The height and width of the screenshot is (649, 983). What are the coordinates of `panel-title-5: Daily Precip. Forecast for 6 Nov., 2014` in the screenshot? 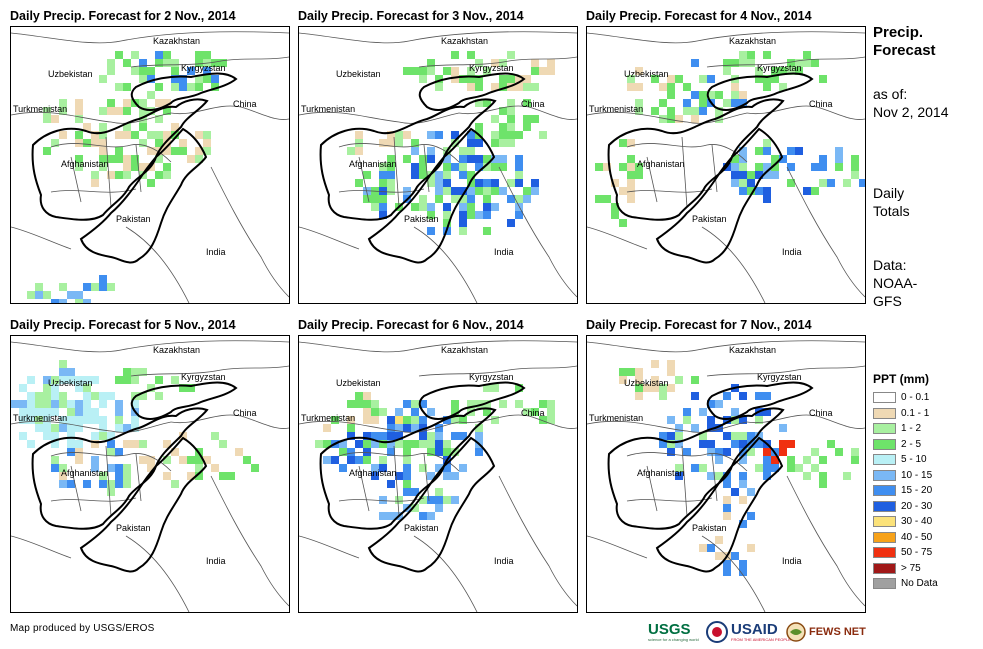 It's located at (411, 325).